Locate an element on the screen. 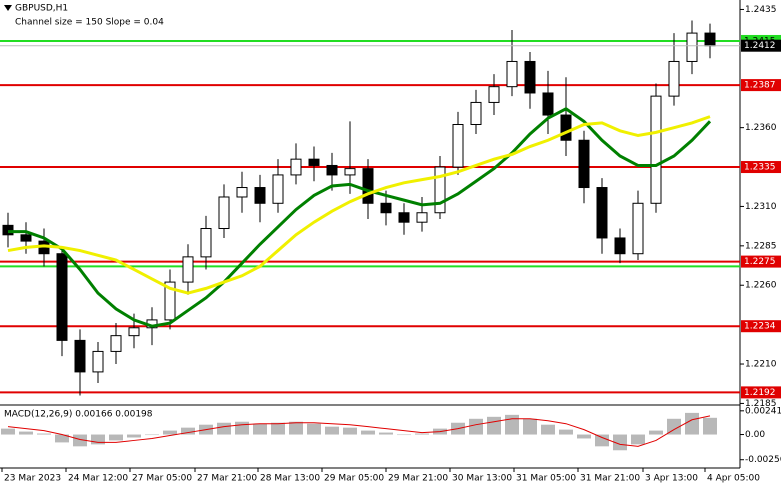  y-tick-label: 1.2210 is located at coordinates (761, 365).